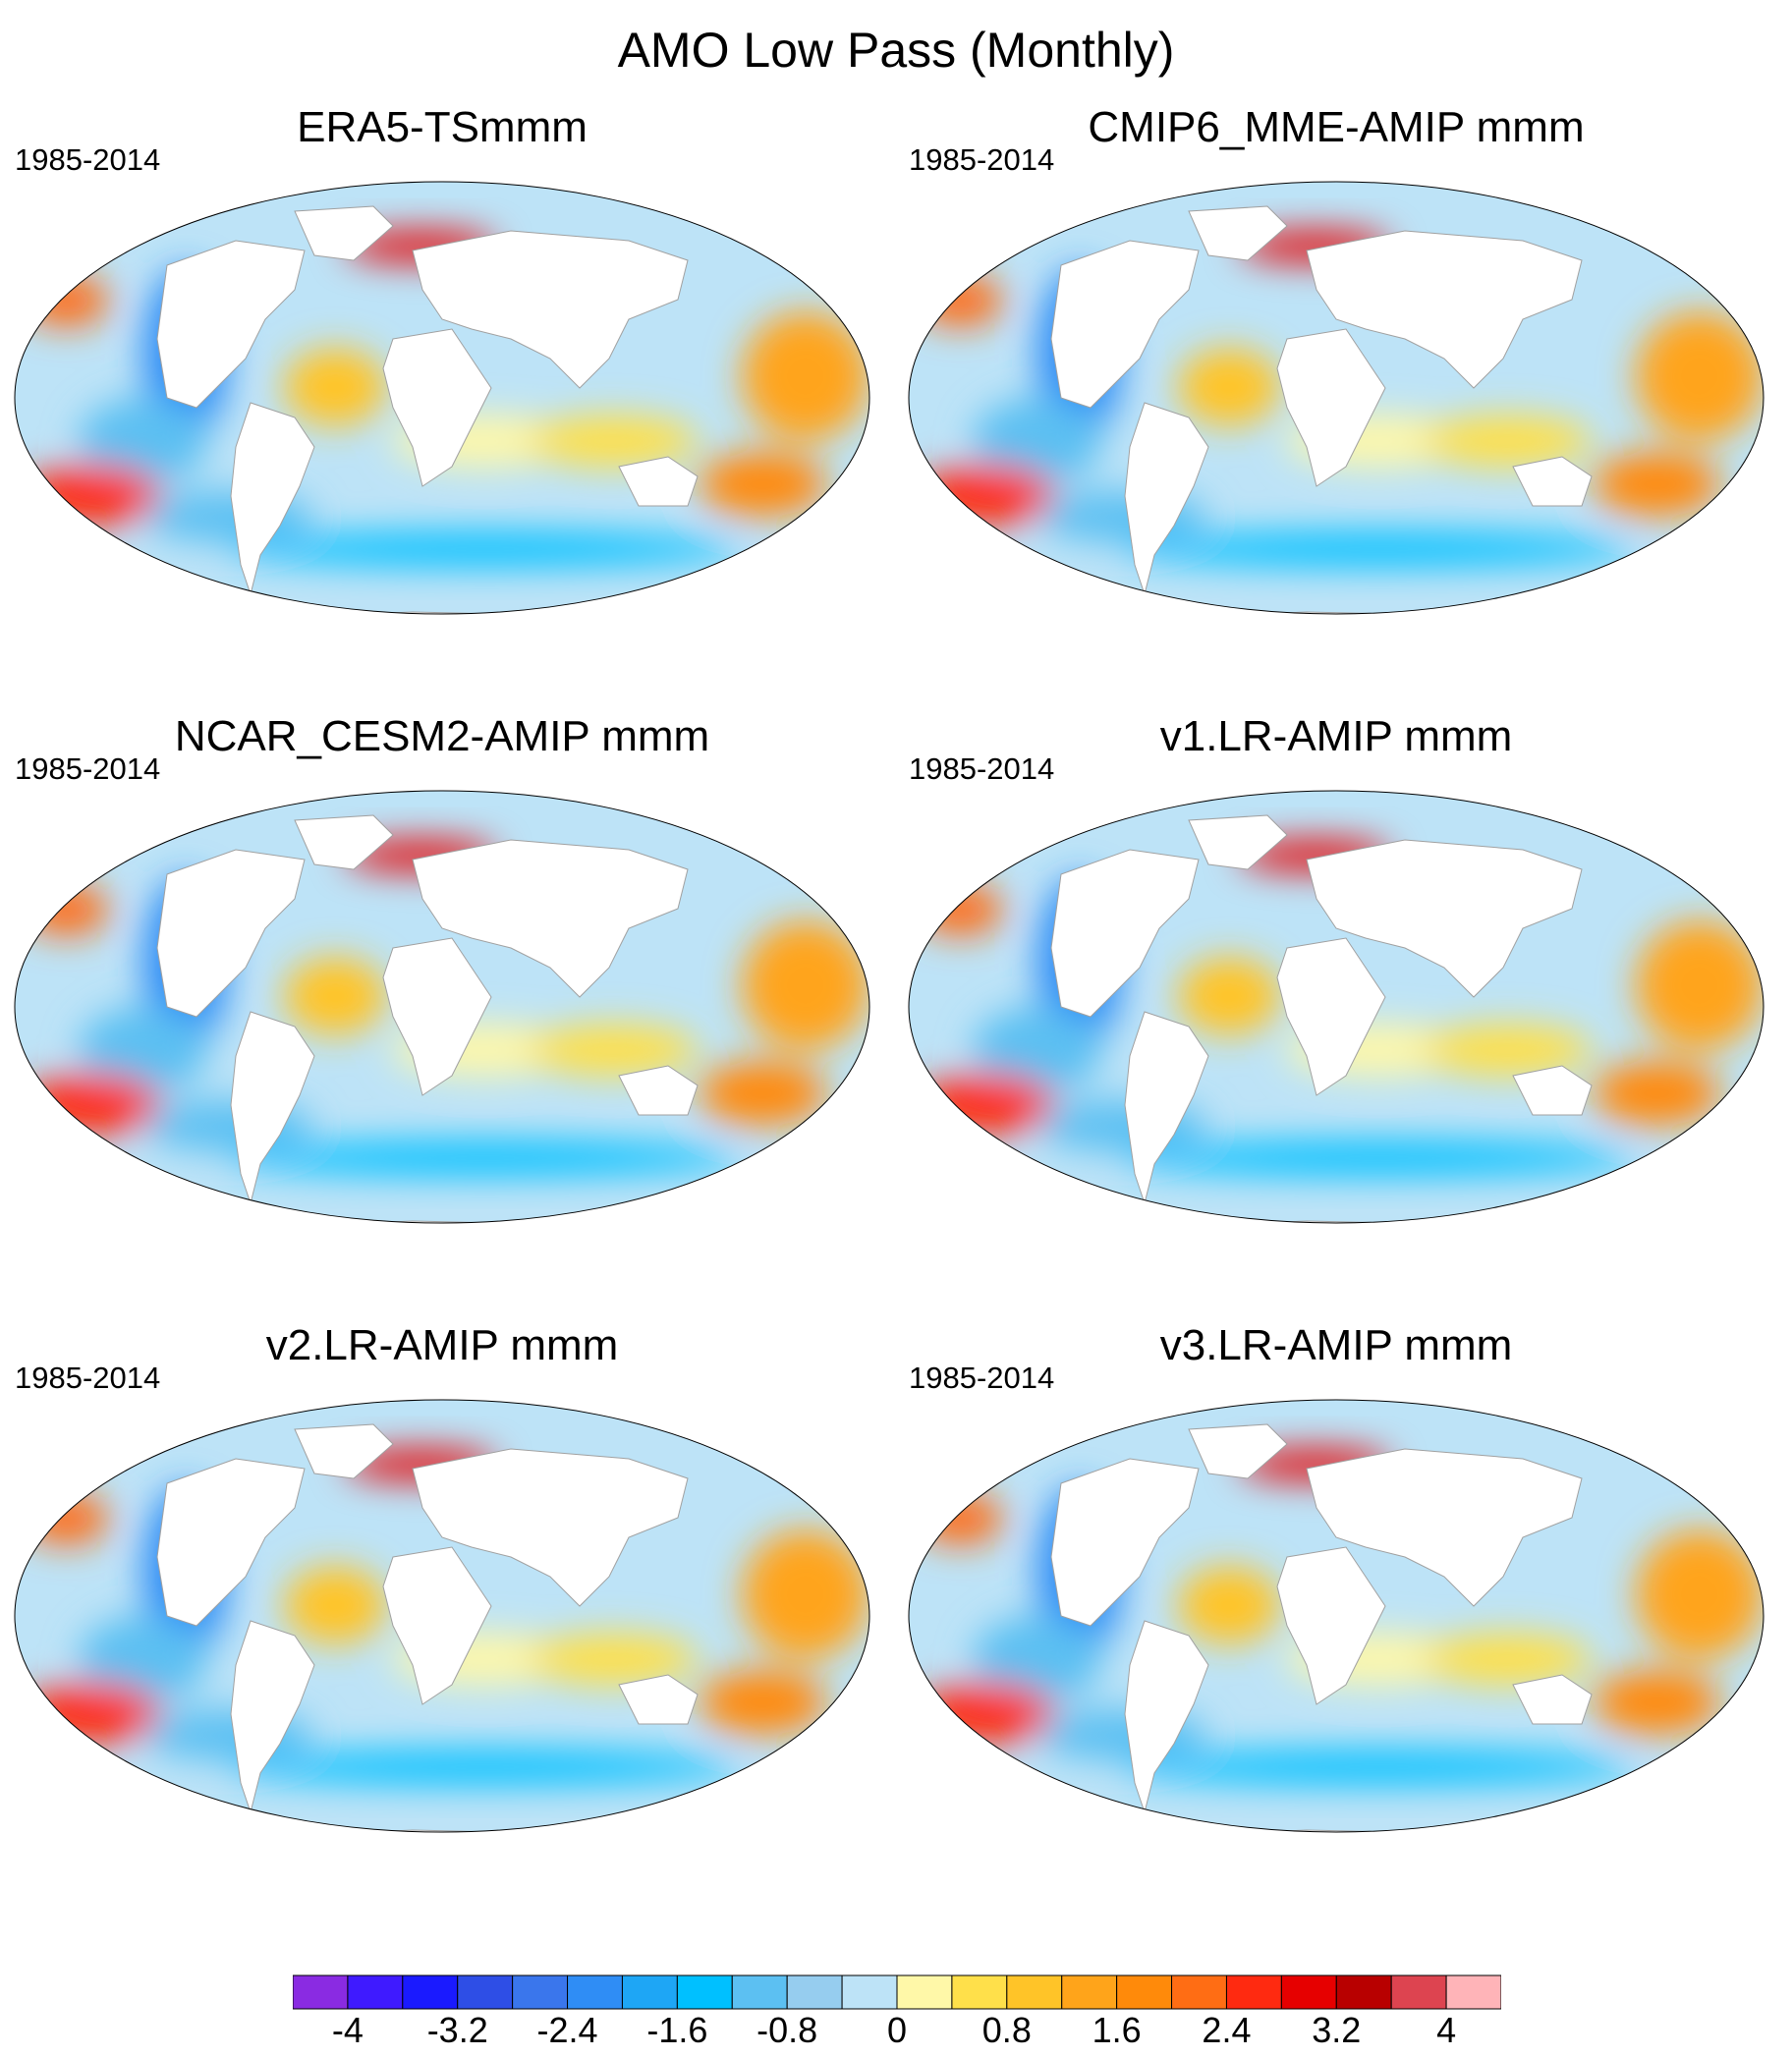 This screenshot has height=2057, width=1792. I want to click on colorbar-svg, so click(897, 1992).